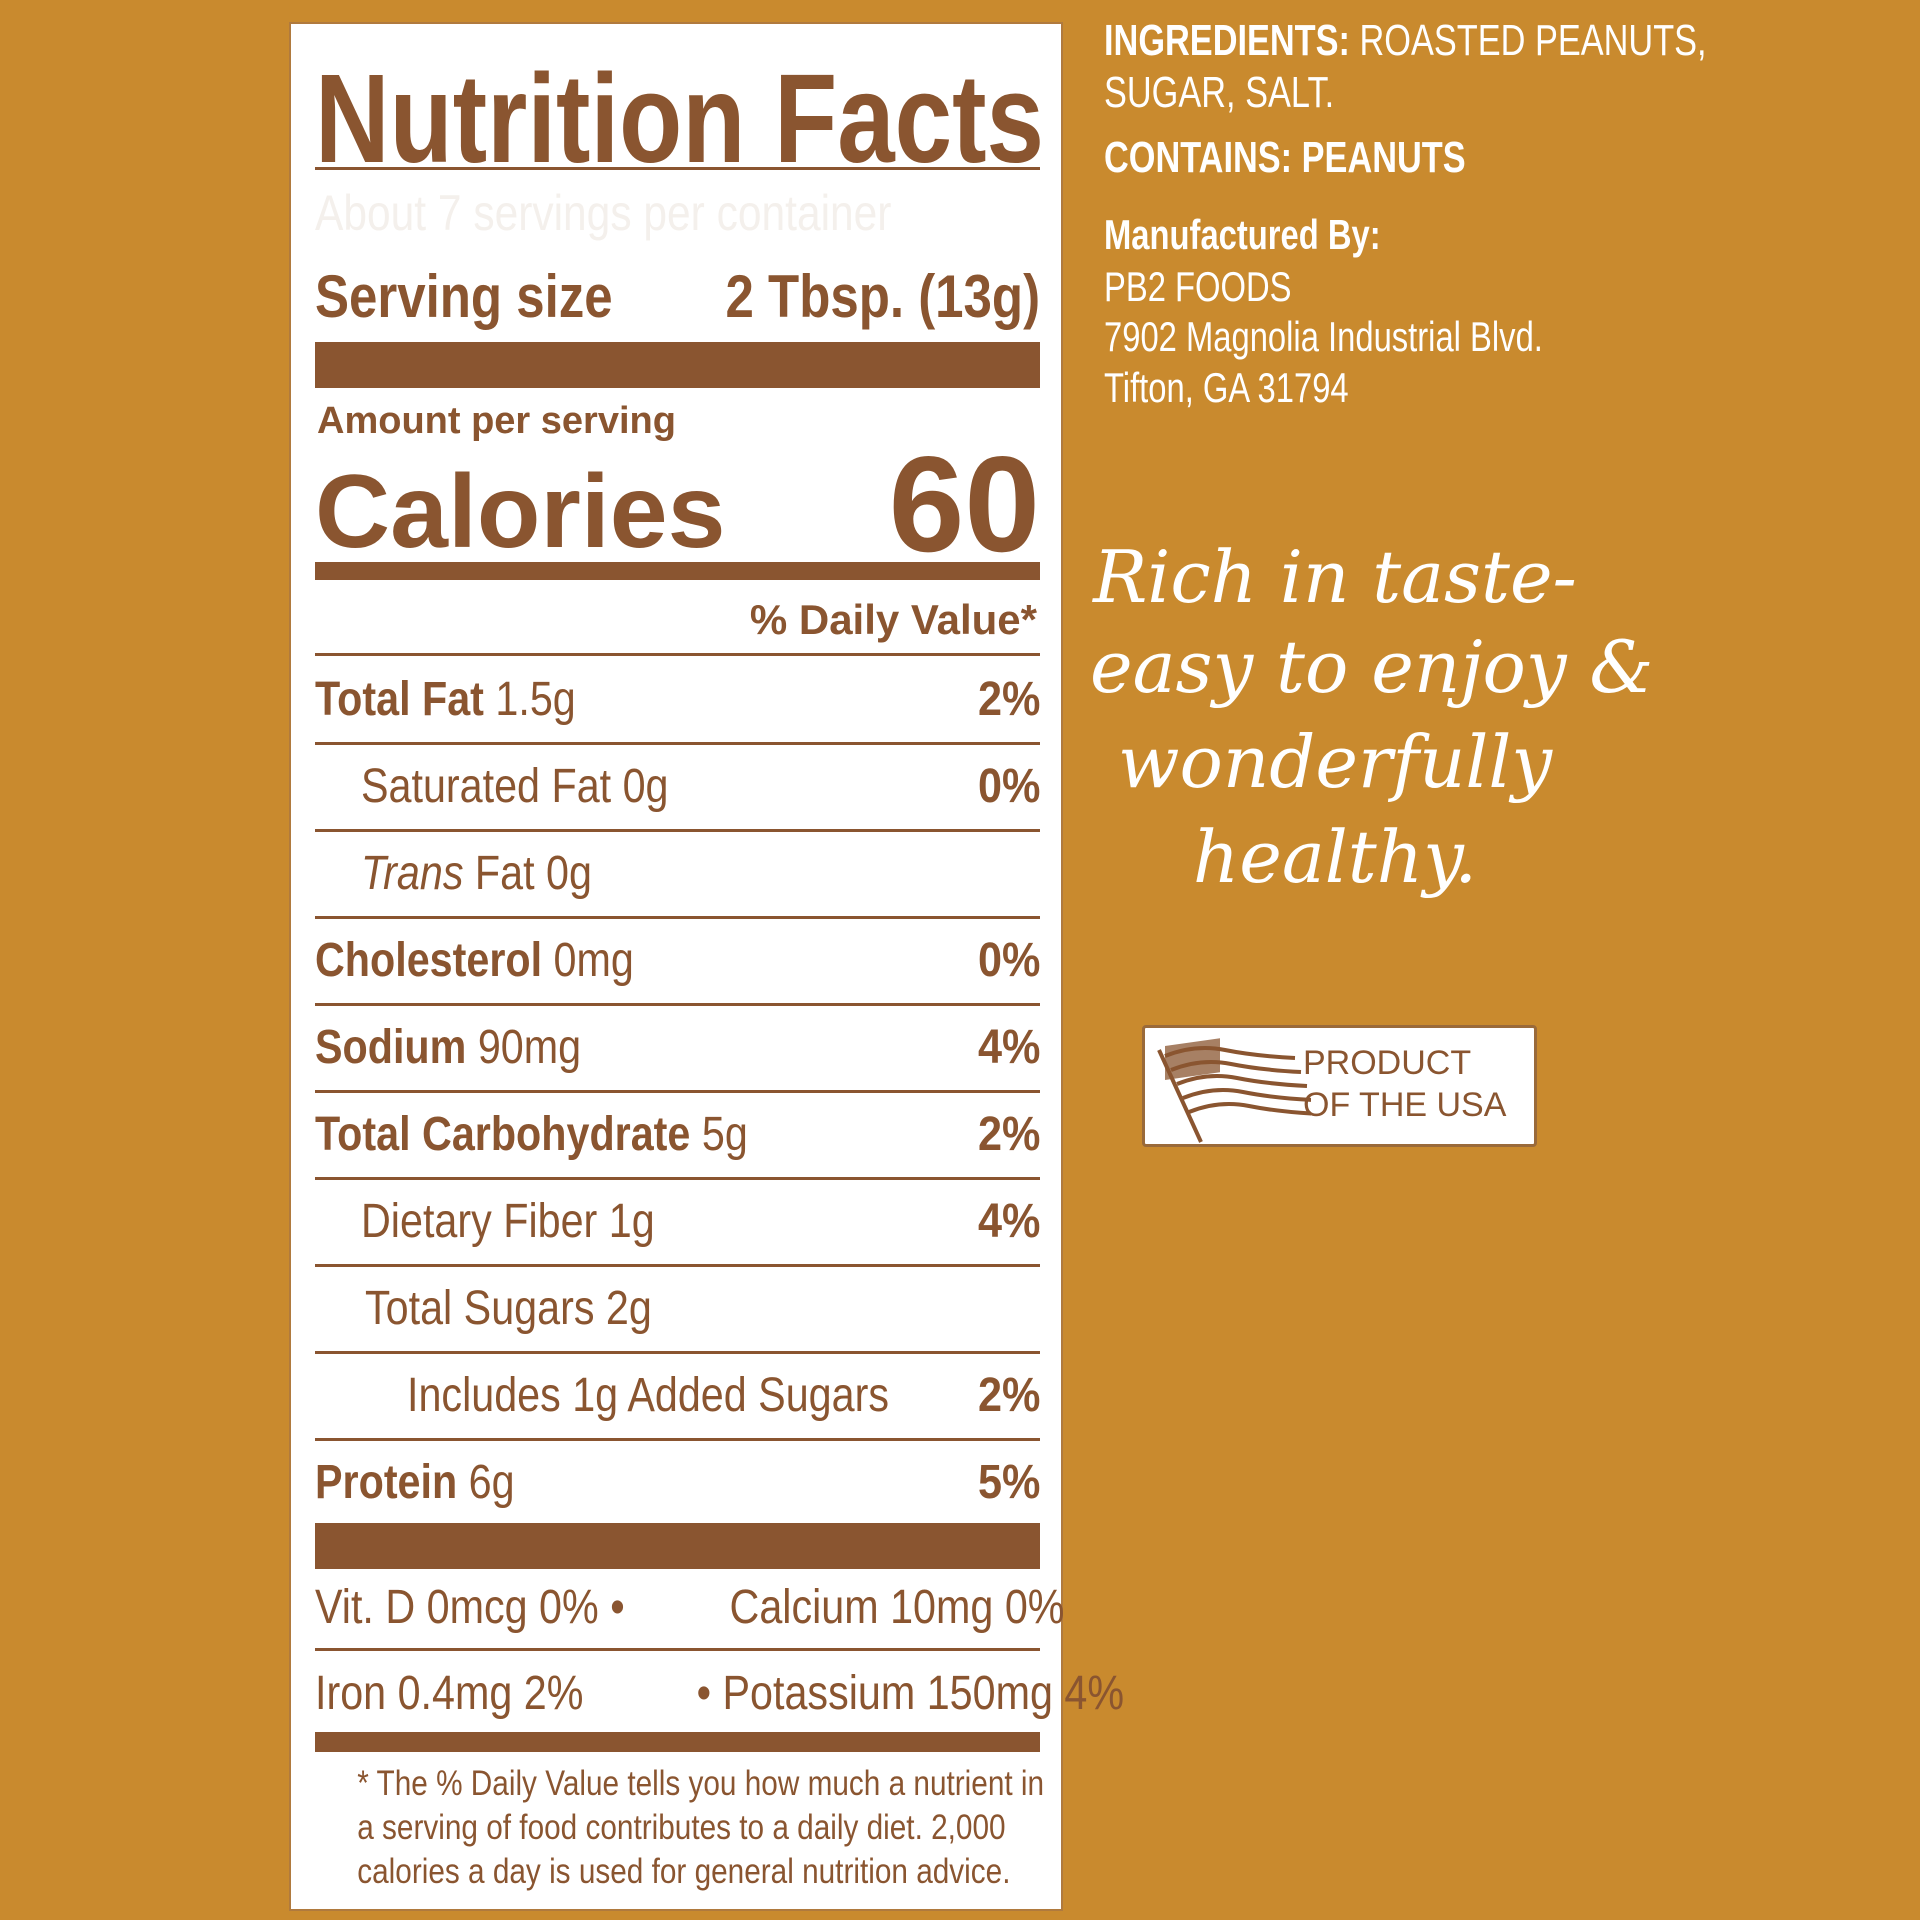 The image size is (1920, 1920). I want to click on nutrient-label: Sodium 90mg, so click(448, 1047).